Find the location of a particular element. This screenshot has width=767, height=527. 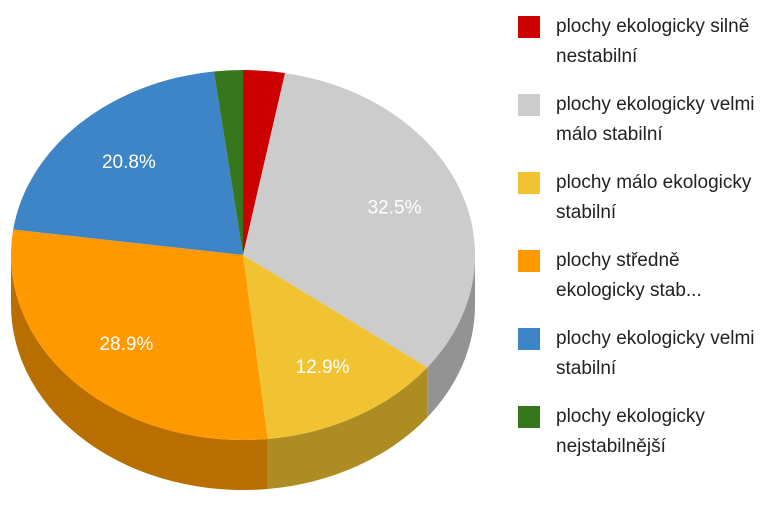

legend-entry: plochy ekologicky silně nestabilní is located at coordinates (642, 42).